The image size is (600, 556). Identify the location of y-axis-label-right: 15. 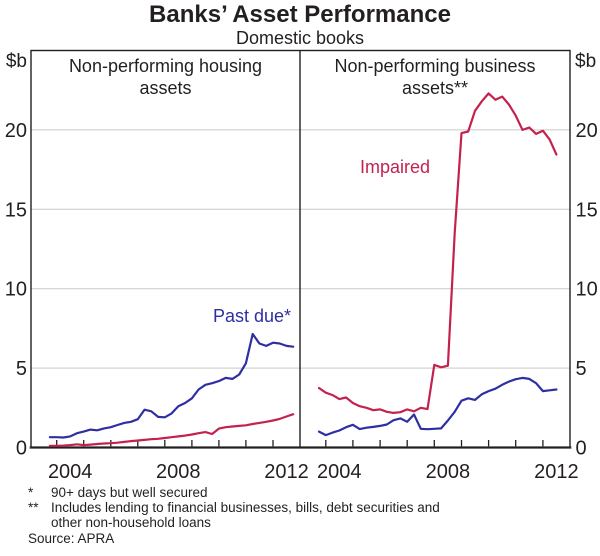
(587, 210).